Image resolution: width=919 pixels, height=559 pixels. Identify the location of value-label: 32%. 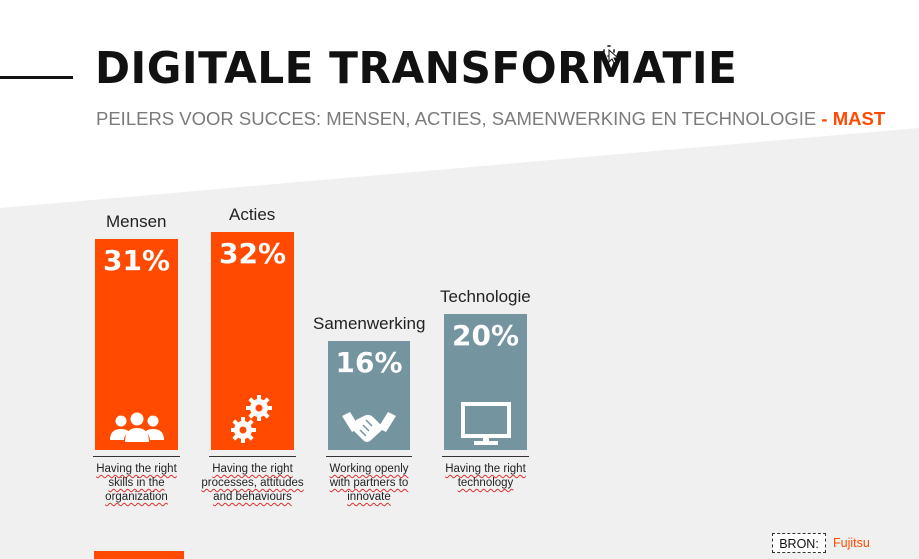
(252, 253).